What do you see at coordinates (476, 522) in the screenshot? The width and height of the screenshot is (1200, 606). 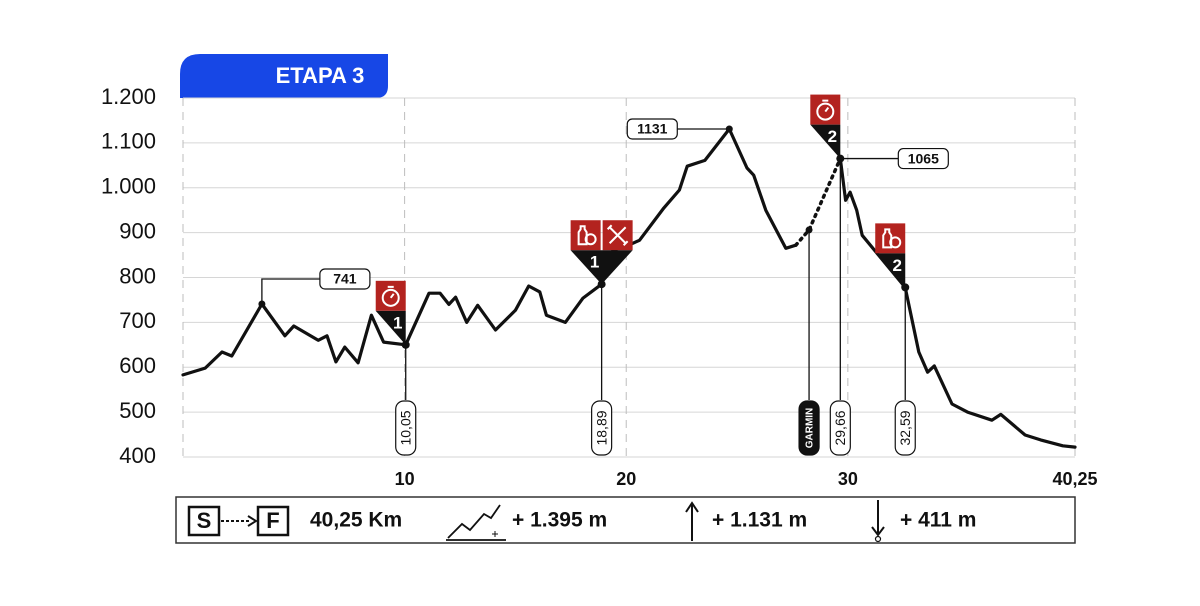 I see `climb-icon` at bounding box center [476, 522].